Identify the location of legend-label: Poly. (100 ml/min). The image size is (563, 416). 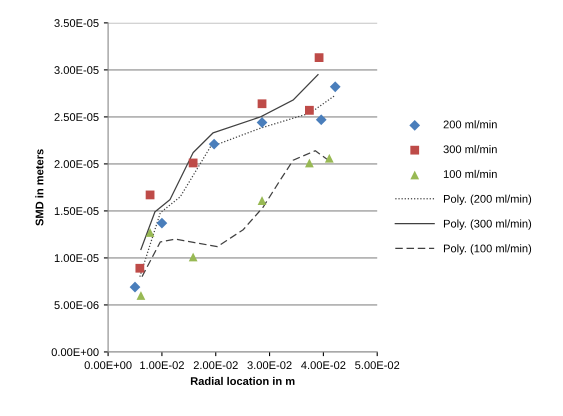
(488, 249).